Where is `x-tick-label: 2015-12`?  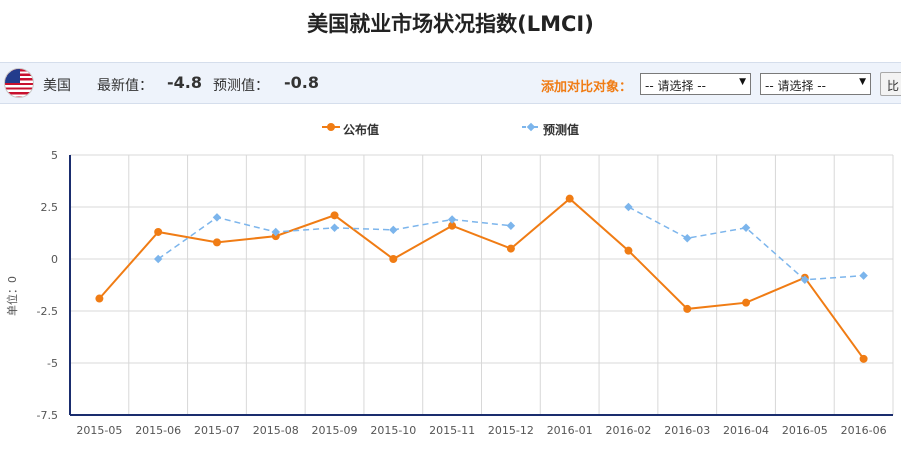 x-tick-label: 2015-12 is located at coordinates (511, 430).